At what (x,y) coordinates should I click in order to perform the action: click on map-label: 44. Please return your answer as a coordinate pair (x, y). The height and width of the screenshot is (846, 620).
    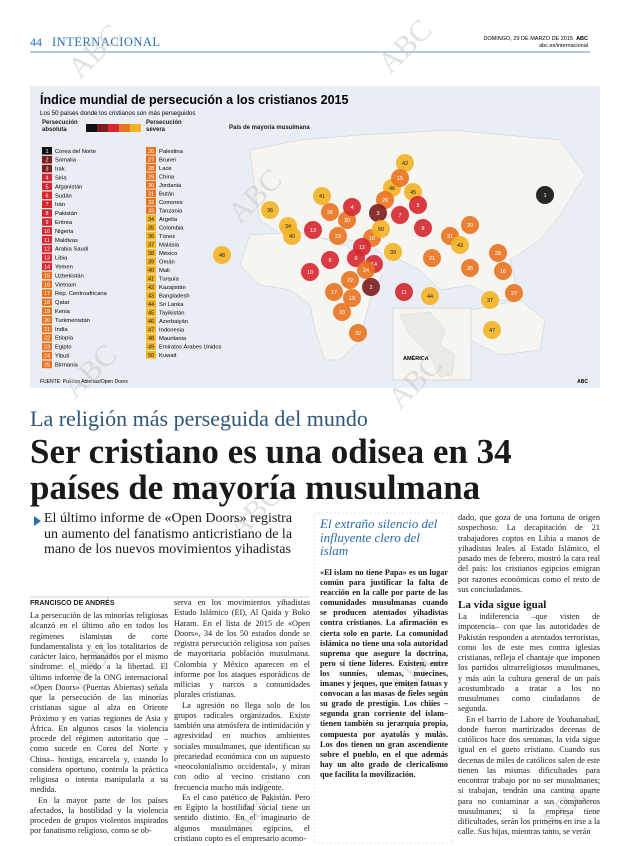
    Looking at the image, I should click on (430, 297).